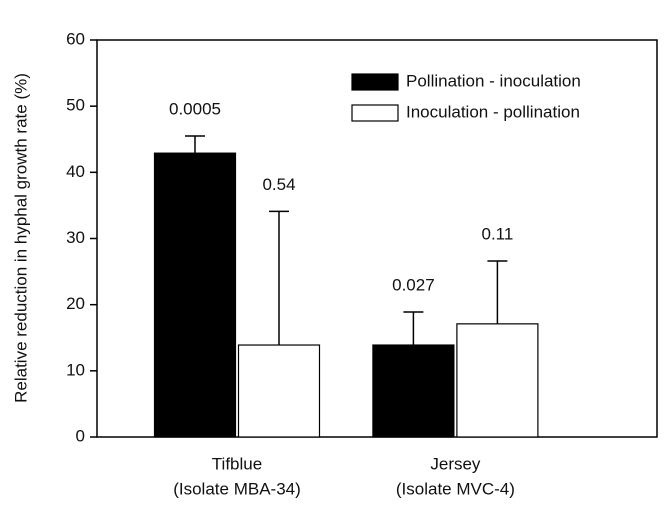 The image size is (668, 508). Describe the element at coordinates (455, 463) in the screenshot. I see `x-tick-label: Jersey` at that location.